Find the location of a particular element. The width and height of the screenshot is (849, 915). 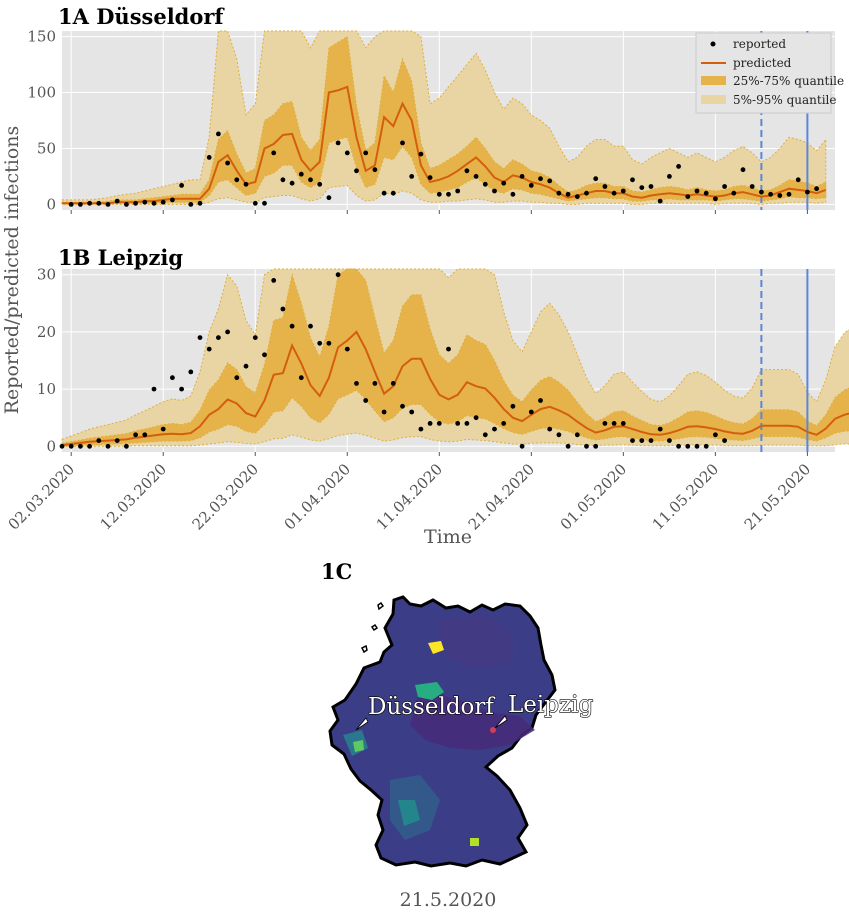

leipzig-marker is located at coordinates (493, 730).